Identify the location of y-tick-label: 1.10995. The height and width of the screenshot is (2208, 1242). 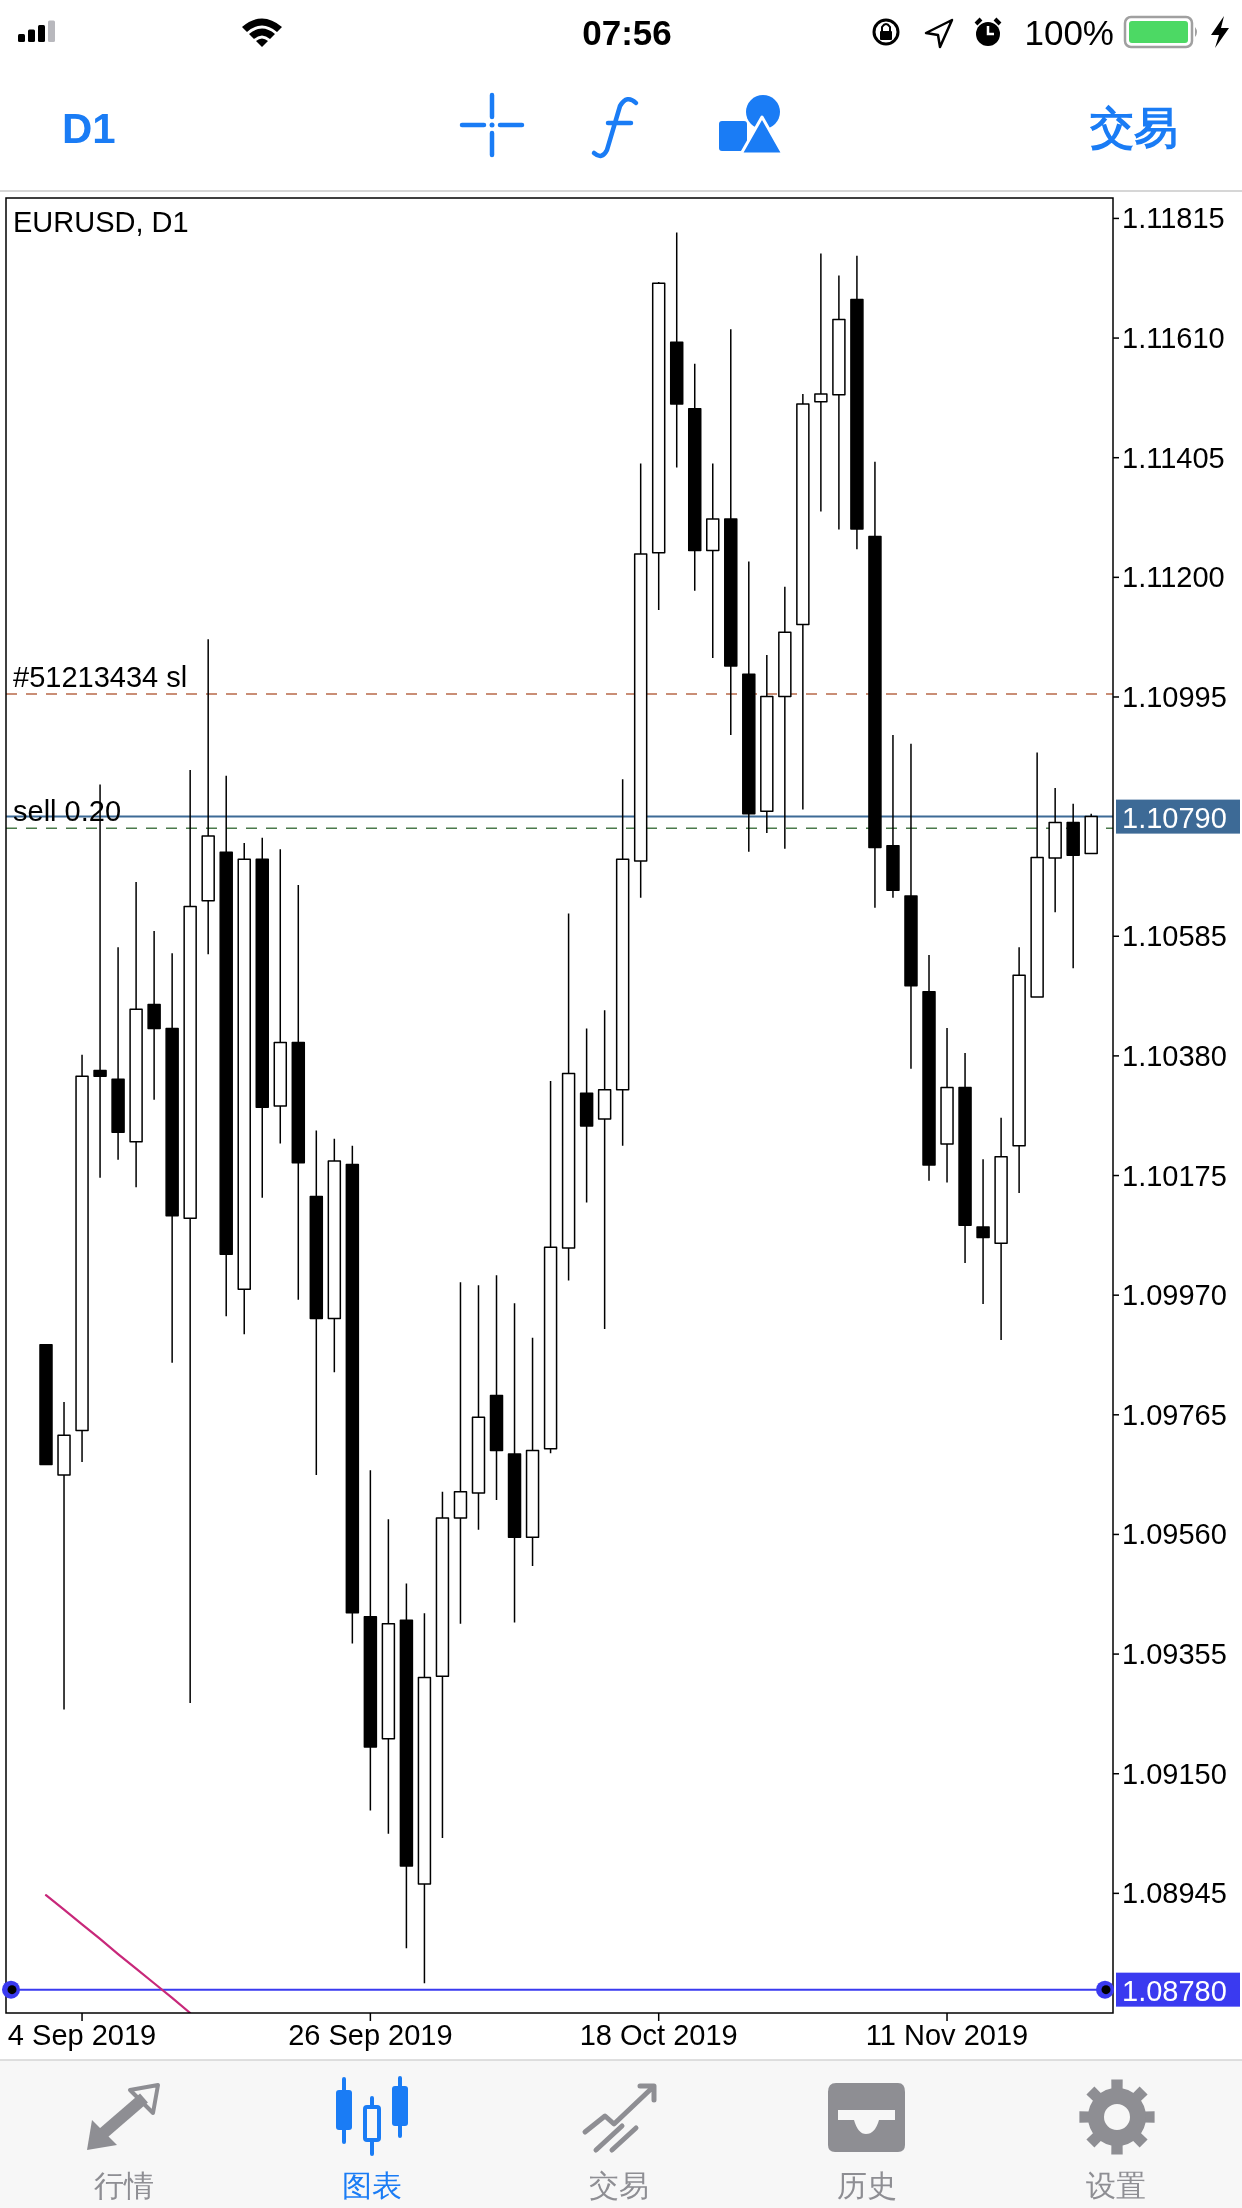
(1174, 696).